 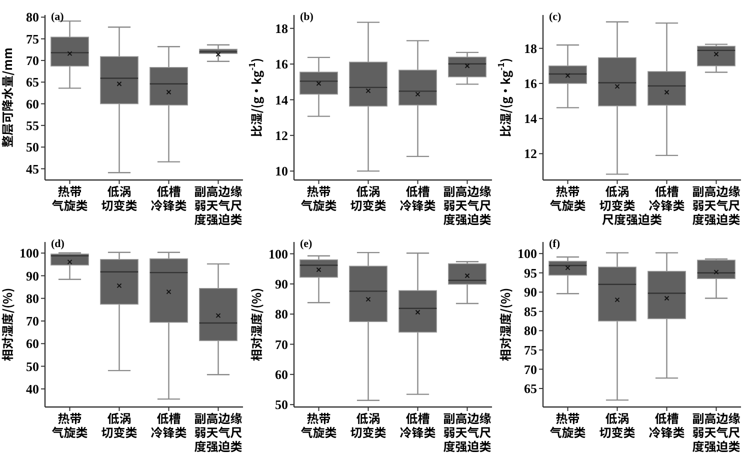 I want to click on y-axis-title: 整层可降水量/mm, so click(x=8, y=98).